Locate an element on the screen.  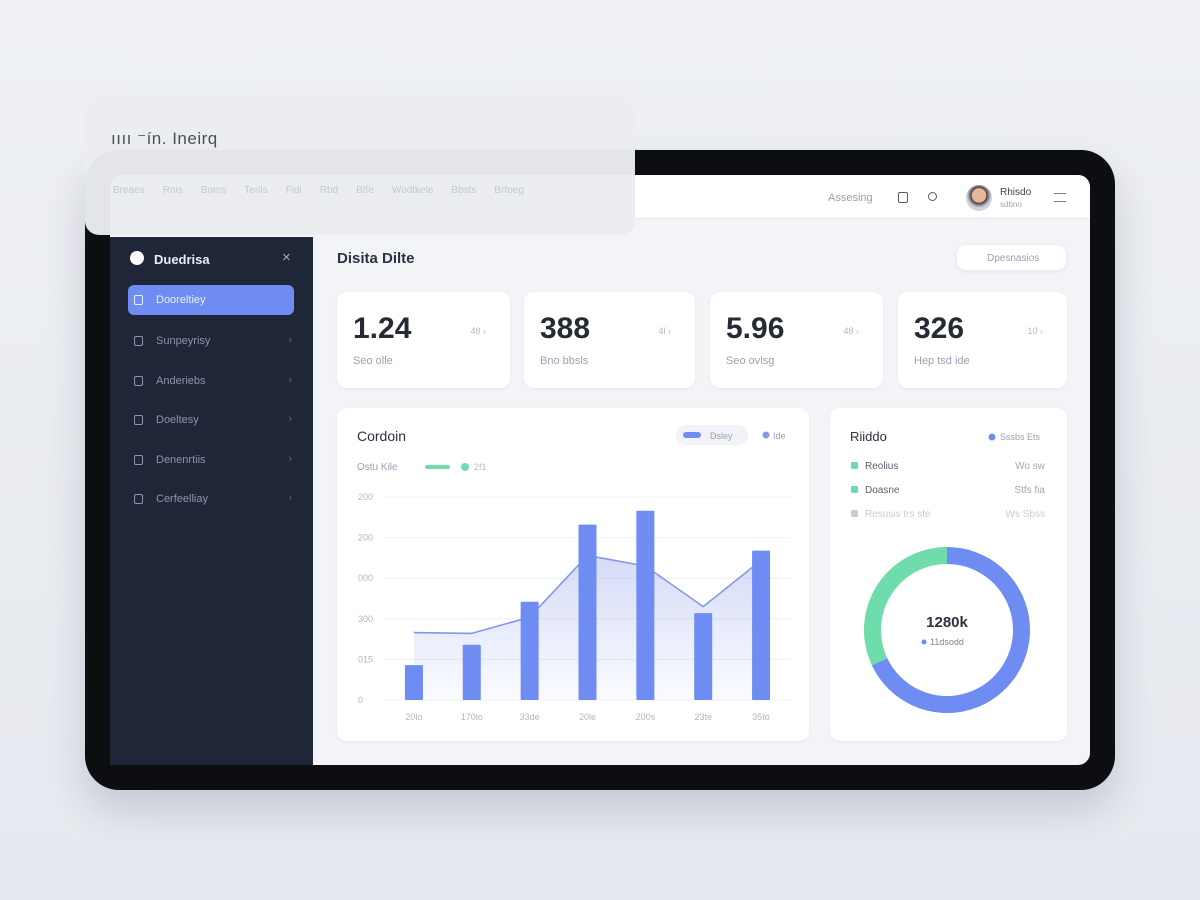
sidebar-item: Anderiebs › is located at coordinates (211, 381).